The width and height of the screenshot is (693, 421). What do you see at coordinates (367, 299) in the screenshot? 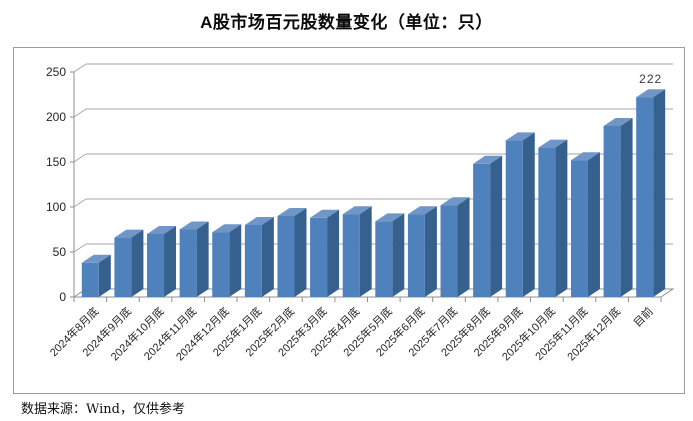
I see `x-axis-ticks` at bounding box center [367, 299].